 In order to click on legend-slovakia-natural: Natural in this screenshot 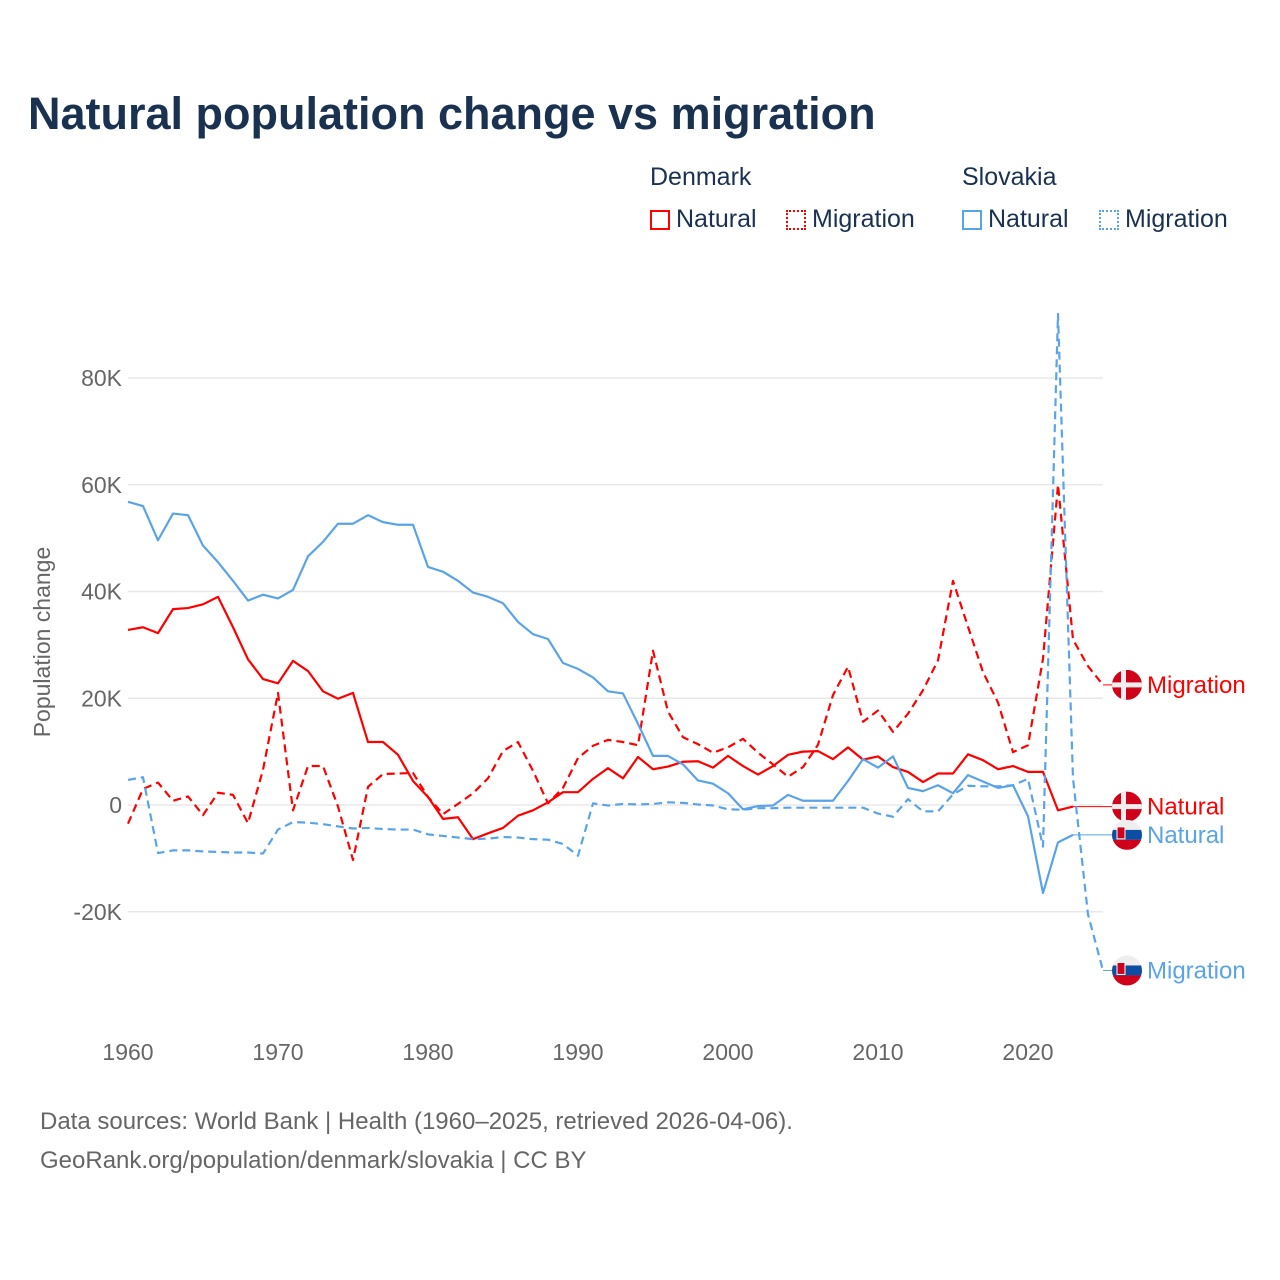, I will do `click(1015, 219)`.